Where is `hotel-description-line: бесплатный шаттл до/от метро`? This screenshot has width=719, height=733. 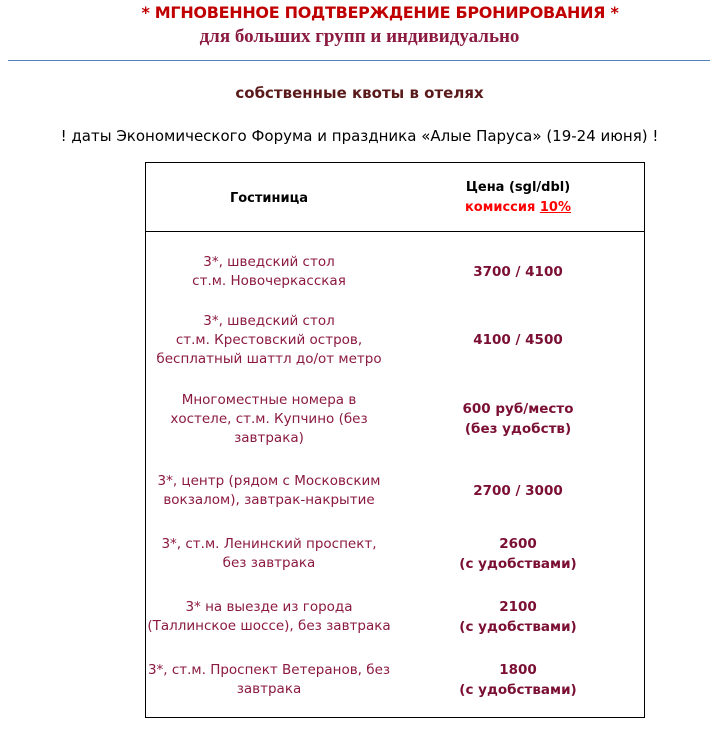
hotel-description-line: бесплатный шаттл до/от метро is located at coordinates (269, 358).